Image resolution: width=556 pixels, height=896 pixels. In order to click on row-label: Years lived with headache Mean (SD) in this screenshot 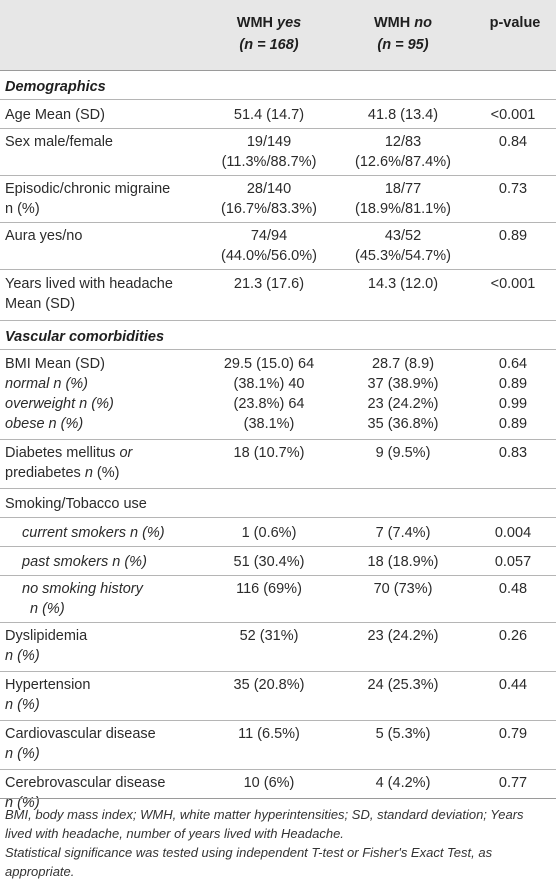, I will do `click(107, 294)`.